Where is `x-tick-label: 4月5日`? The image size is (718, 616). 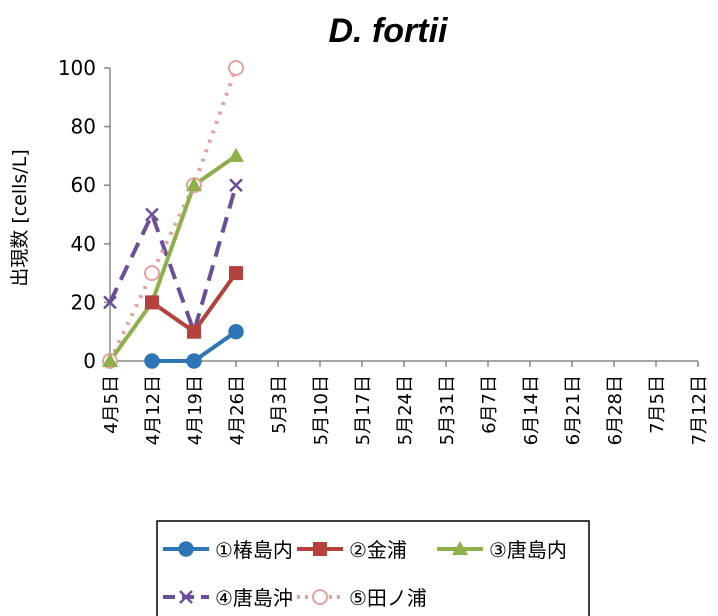 x-tick-label: 4月5日 is located at coordinates (111, 404).